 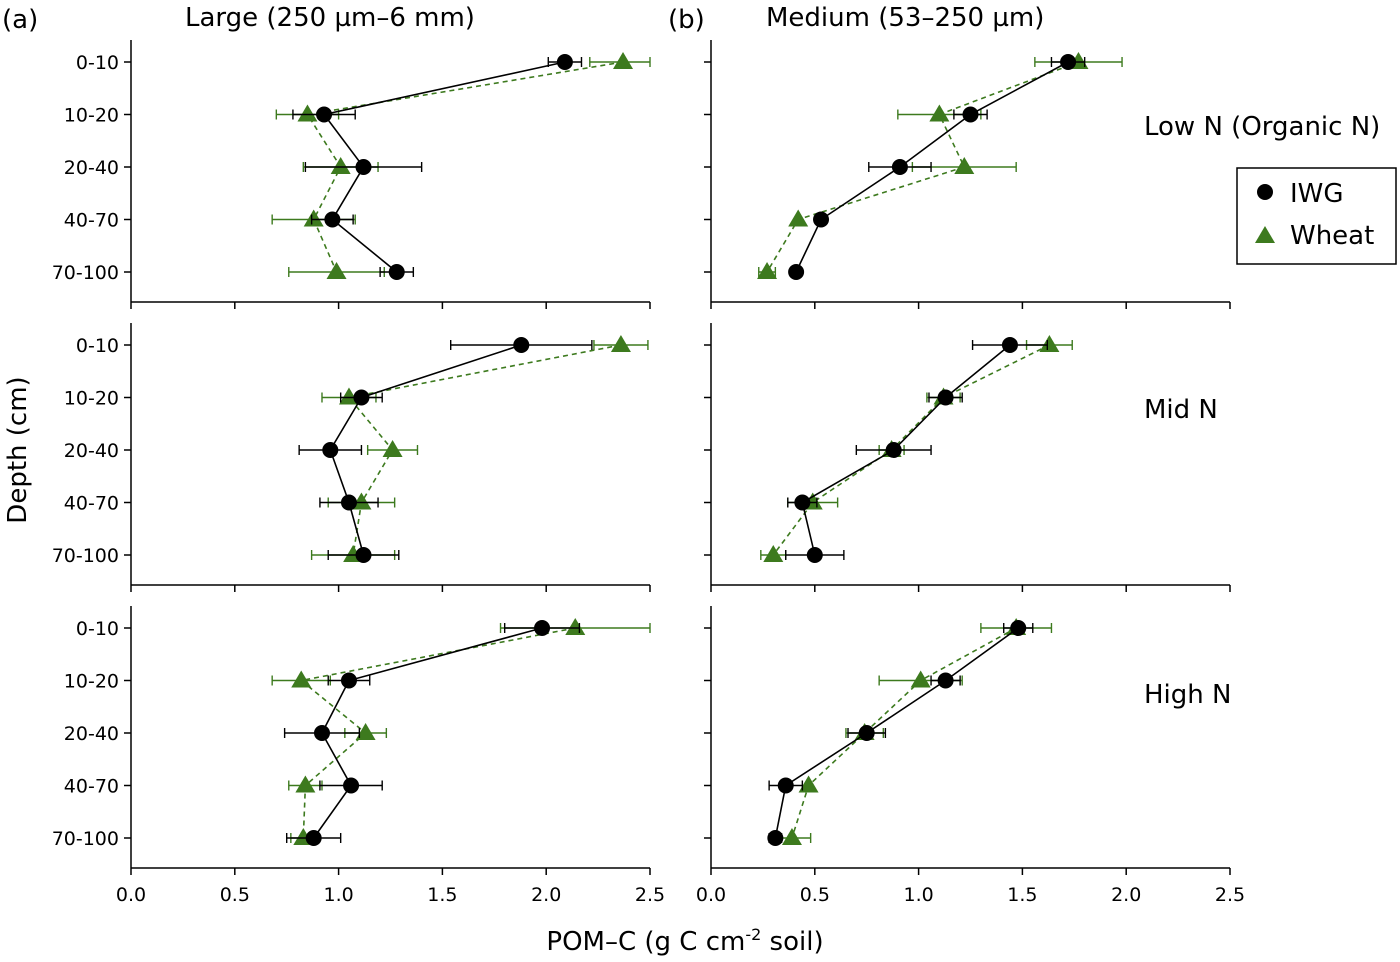 What do you see at coordinates (1265, 234) in the screenshot?
I see `legend-wheat-marker` at bounding box center [1265, 234].